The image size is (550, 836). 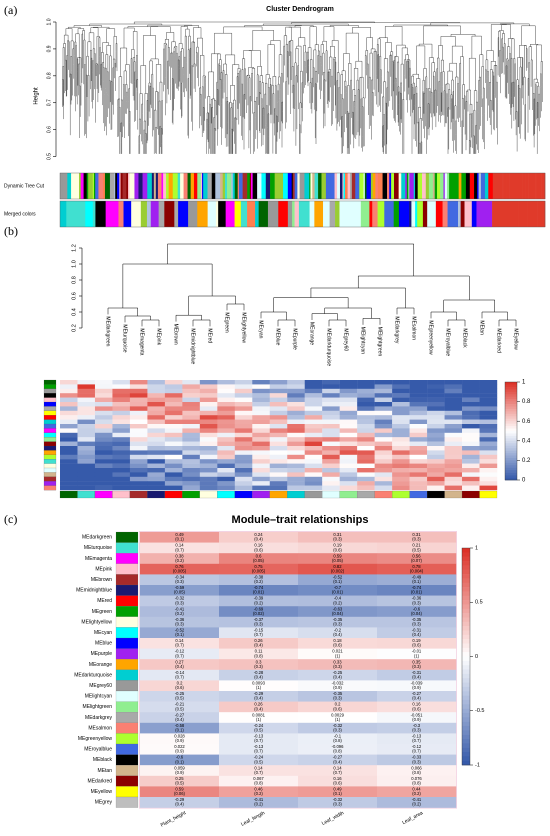 What do you see at coordinates (259, 757) in the screenshot?
I see `cell-value: -0.24` at bounding box center [259, 757].